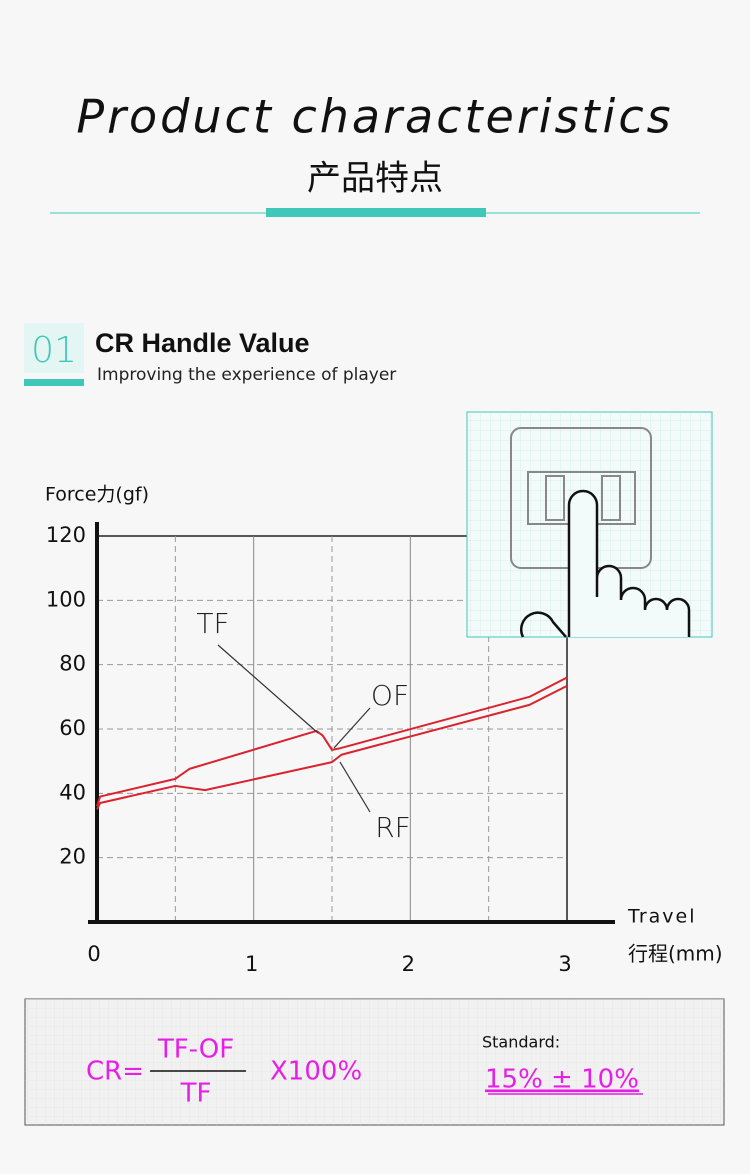 This screenshot has width=750, height=1174. I want to click on annotation: OF, so click(390, 695).